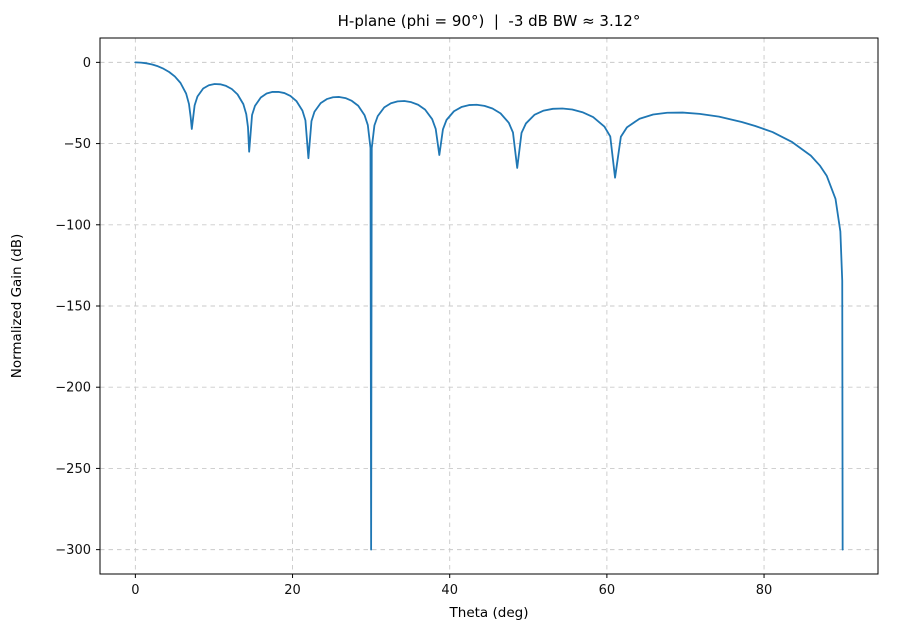 The image size is (897, 637). What do you see at coordinates (489, 21) in the screenshot?
I see `chart-title: H-plane (phi = 90°) | -3 dB BW ≈ 3.12°` at bounding box center [489, 21].